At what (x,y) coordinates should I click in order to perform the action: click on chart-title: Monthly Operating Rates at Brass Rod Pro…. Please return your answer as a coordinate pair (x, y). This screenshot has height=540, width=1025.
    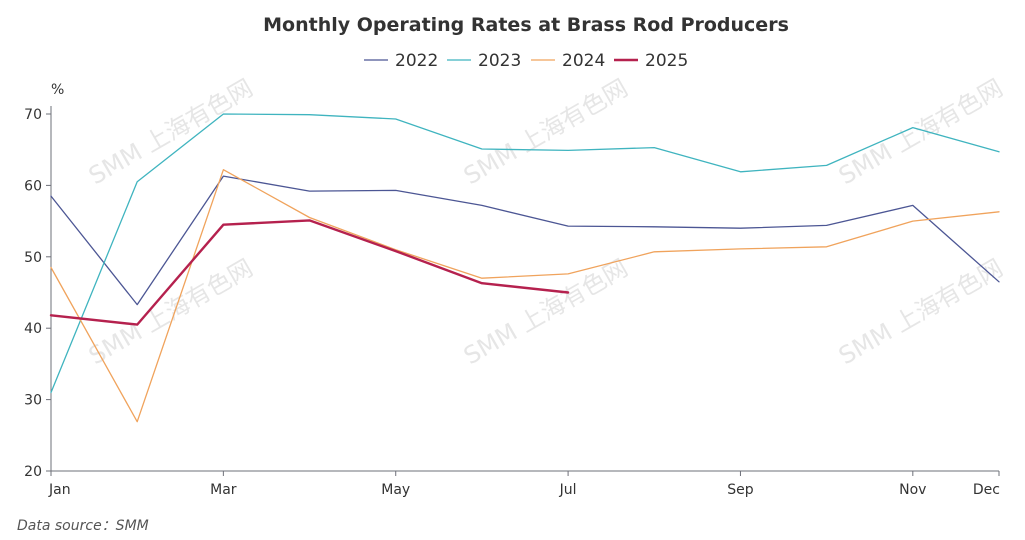
    Looking at the image, I should click on (526, 25).